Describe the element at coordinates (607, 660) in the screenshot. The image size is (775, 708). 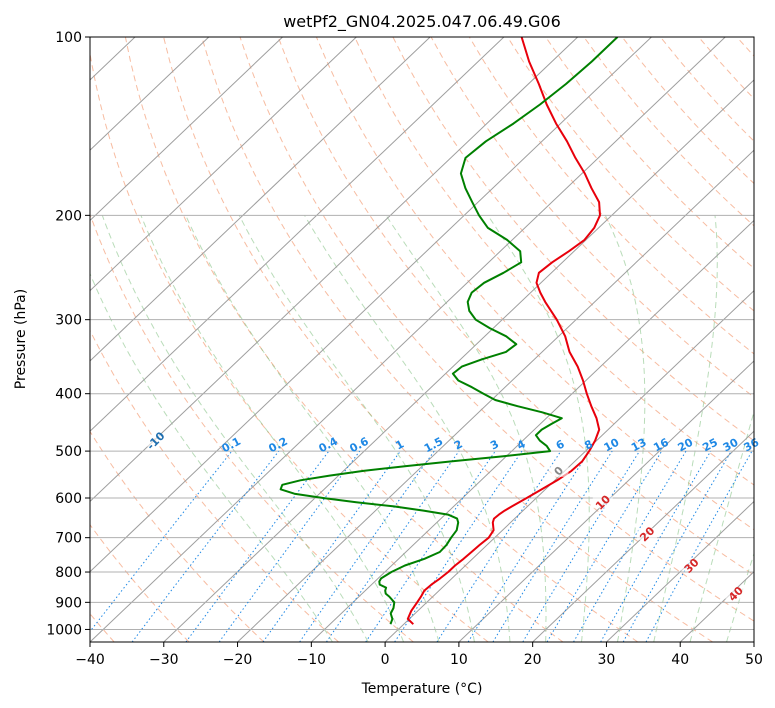
I see `x-tick-label: 30` at that location.